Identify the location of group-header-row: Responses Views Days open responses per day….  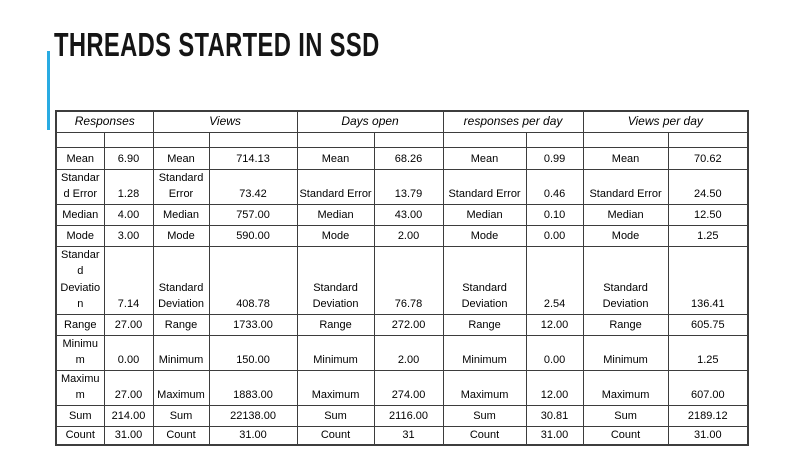
(402, 121).